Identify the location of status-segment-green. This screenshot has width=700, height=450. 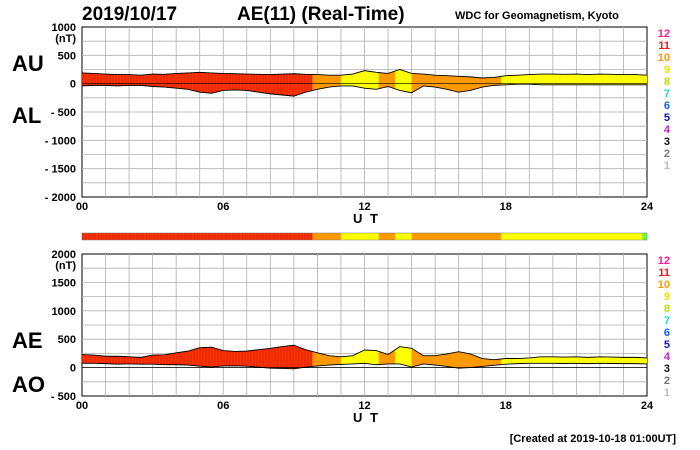
(644, 236).